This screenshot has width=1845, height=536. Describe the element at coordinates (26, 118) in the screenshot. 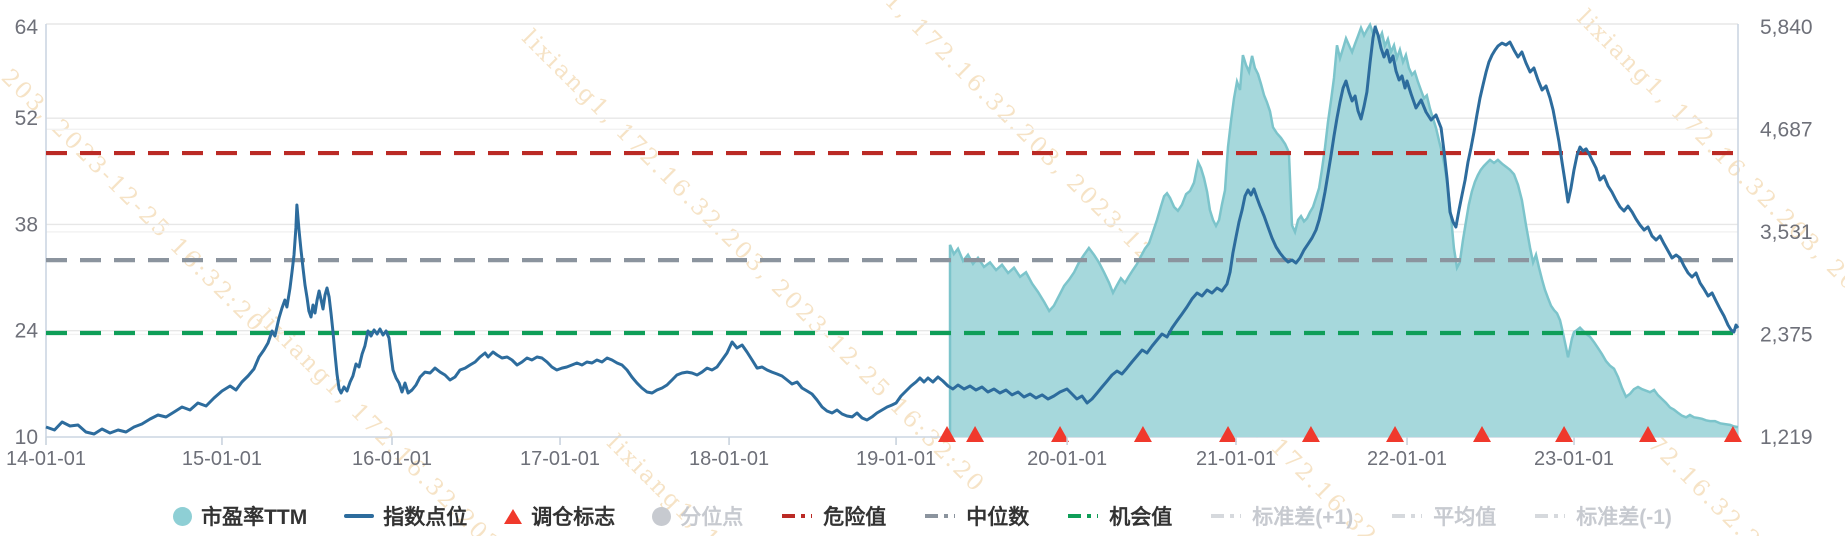

I see `y-axis-label-left: 52` at that location.